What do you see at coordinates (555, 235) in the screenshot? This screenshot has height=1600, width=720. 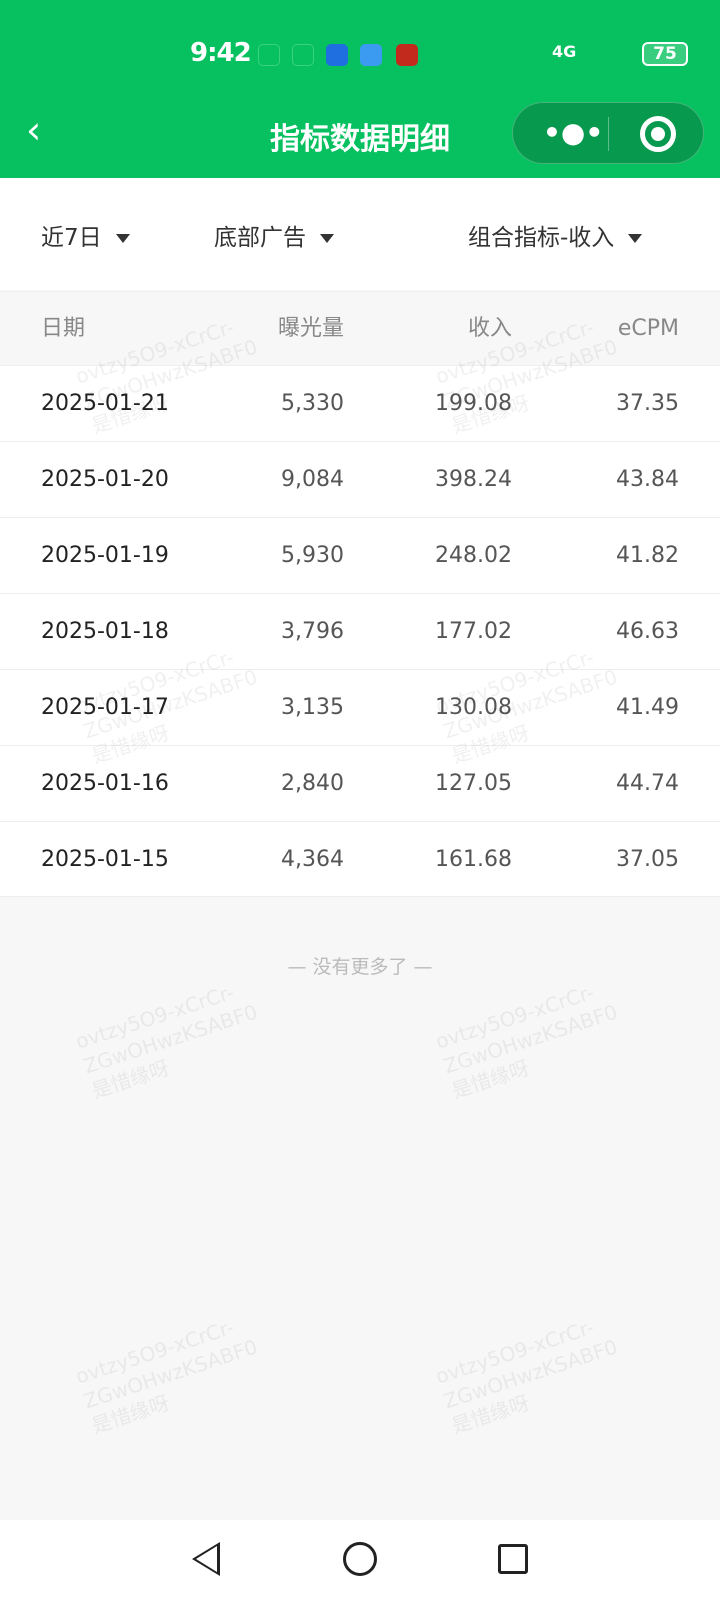 I see `filter-metric: 组合指标-收入` at bounding box center [555, 235].